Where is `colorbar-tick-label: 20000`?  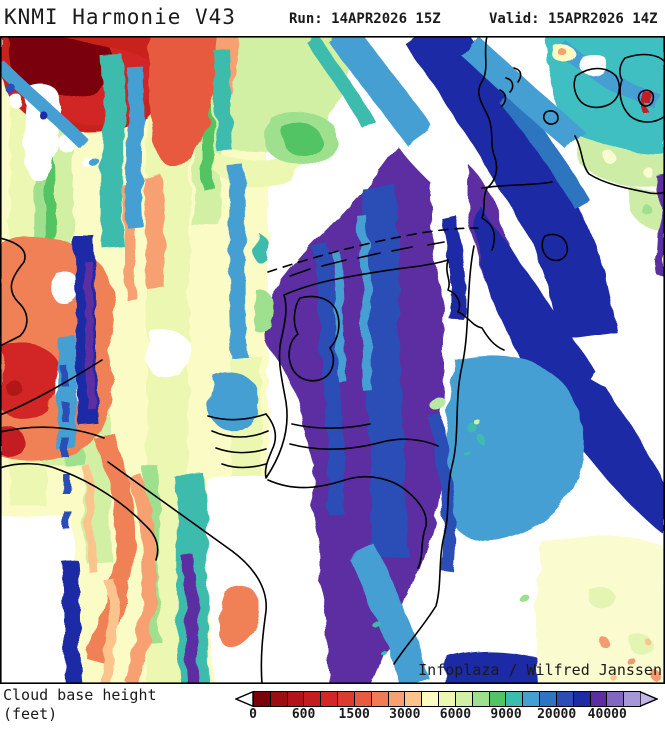 colorbar-tick-label: 20000 is located at coordinates (557, 714).